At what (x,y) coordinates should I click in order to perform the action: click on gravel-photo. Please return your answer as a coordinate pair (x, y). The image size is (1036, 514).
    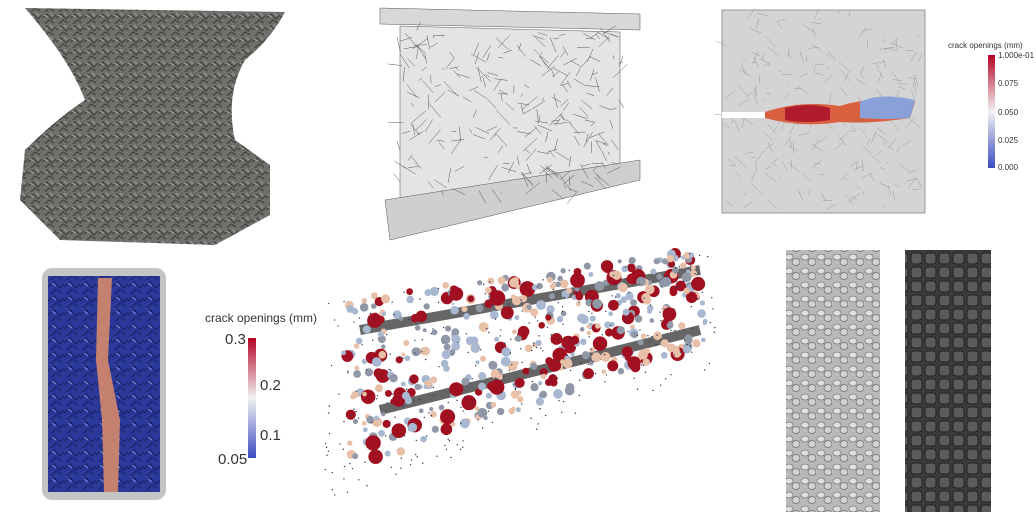
    Looking at the image, I should click on (833, 381).